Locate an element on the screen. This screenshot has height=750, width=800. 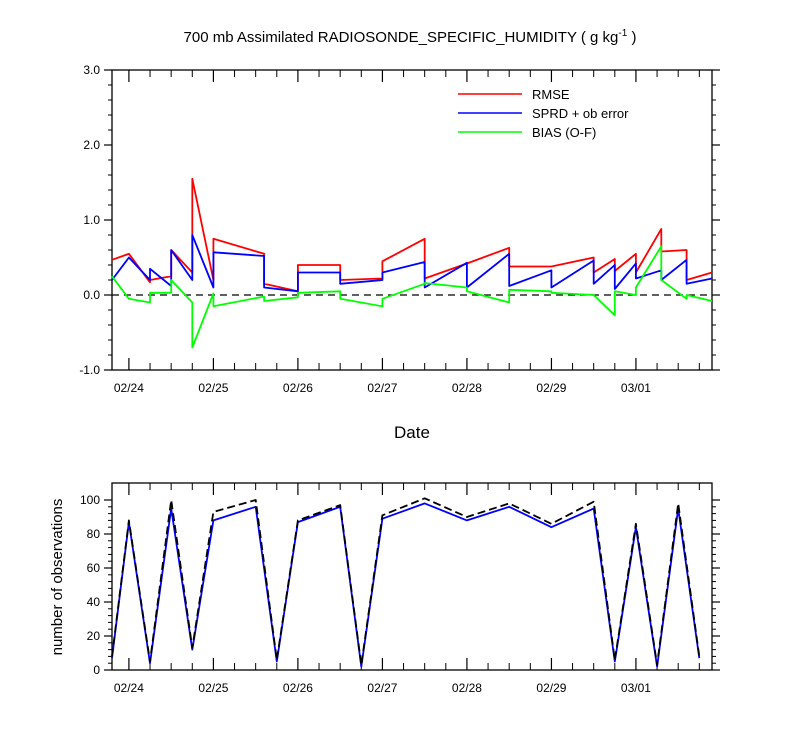
top-xtick-label: 02/27 is located at coordinates (382, 388).